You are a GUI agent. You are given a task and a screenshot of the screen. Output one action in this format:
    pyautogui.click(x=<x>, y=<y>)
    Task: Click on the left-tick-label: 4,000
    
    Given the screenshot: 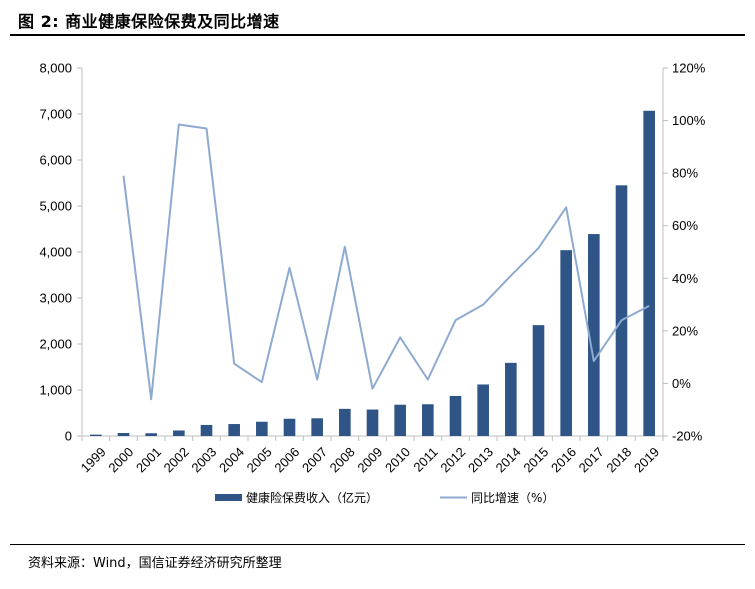 What is the action you would take?
    pyautogui.click(x=55, y=252)
    